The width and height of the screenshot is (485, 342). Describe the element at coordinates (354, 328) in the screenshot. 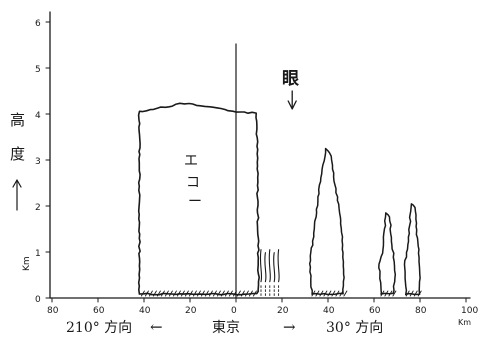

I see `right-direction-label: 30° 方向` at that location.